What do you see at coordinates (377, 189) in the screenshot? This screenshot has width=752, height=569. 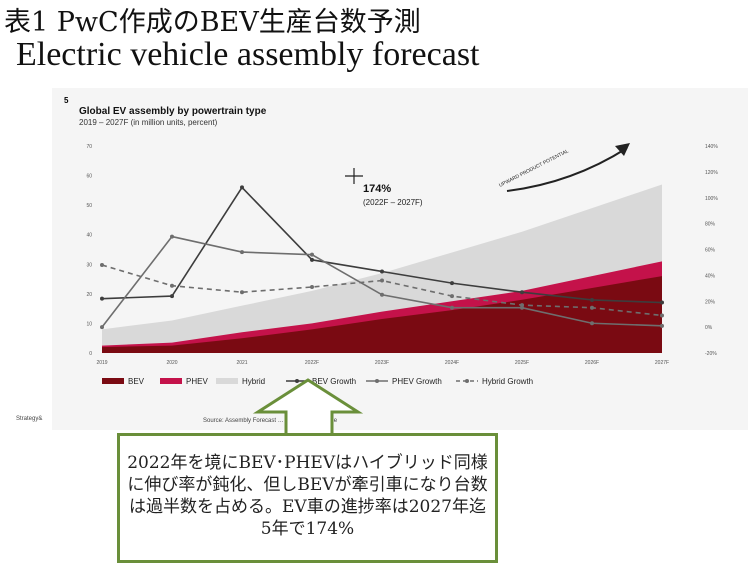 I see `annotation-value: 174%` at bounding box center [377, 189].